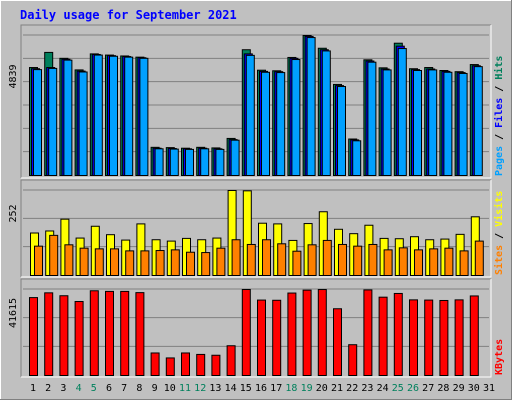 The height and width of the screenshot is (400, 512). Describe the element at coordinates (276, 388) in the screenshot. I see `x-tick-label: 17` at that location.